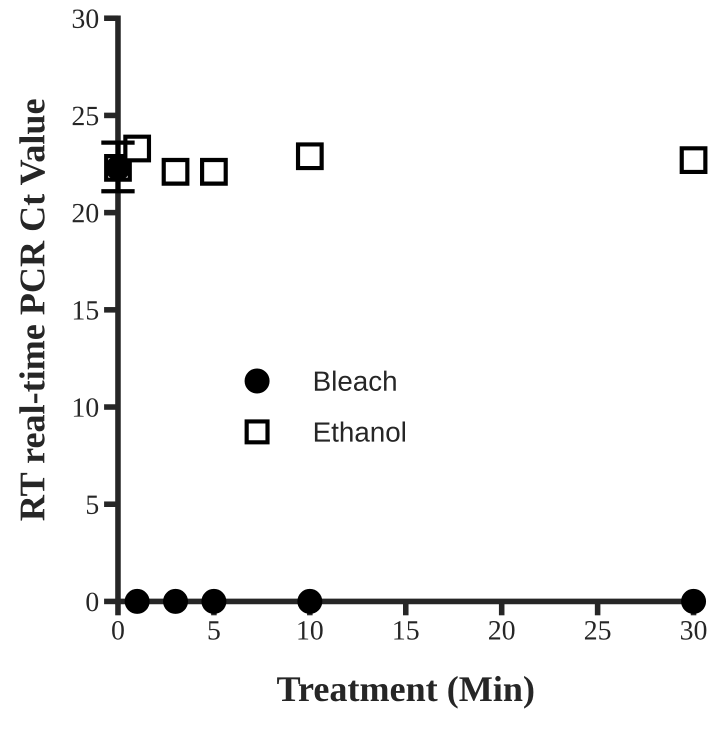 This screenshot has height=729, width=715. Describe the element at coordinates (92, 505) in the screenshot. I see `y-tick-label: 5` at that location.